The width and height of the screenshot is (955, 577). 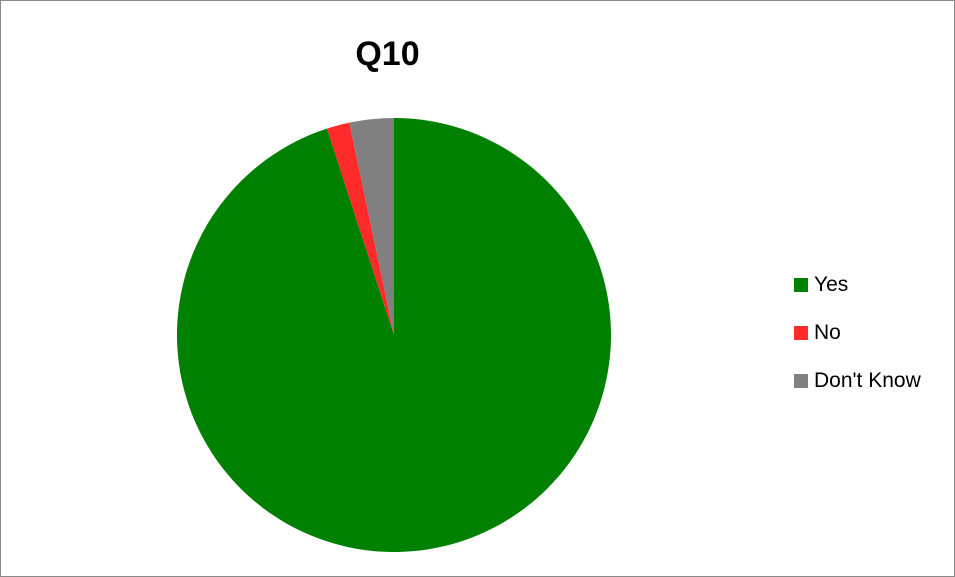 I want to click on legend-label: Don't Know, so click(x=867, y=380).